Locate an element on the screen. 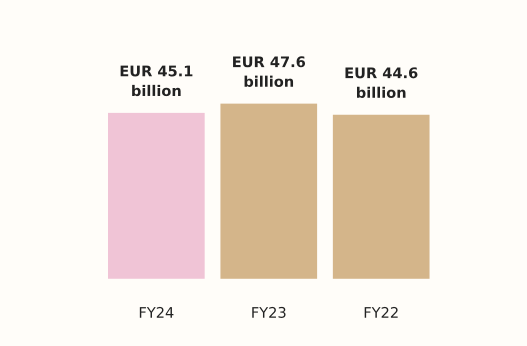  data-label: EUR 47.6 billion is located at coordinates (269, 71).